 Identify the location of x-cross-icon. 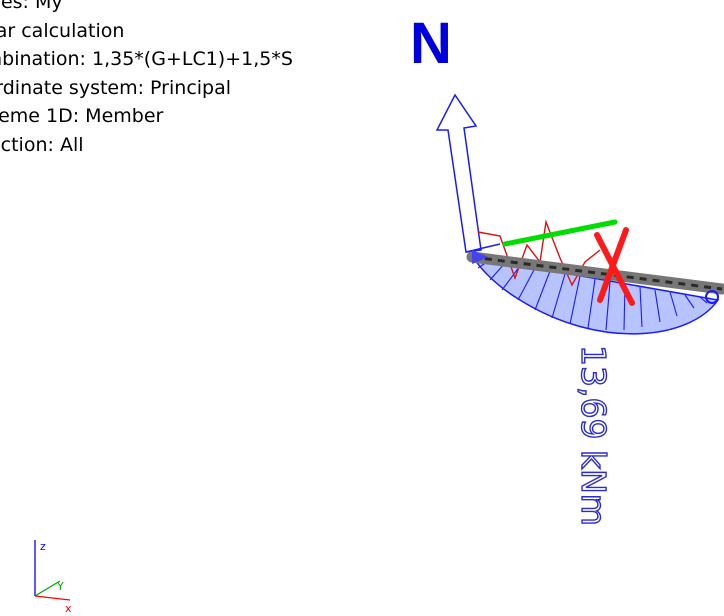
(614, 266).